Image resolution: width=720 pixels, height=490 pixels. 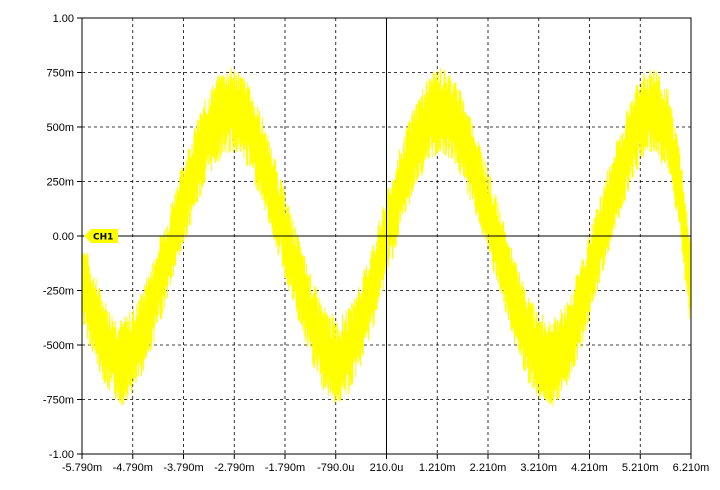 What do you see at coordinates (387, 468) in the screenshot?
I see `x-tick-label: 210.0u` at bounding box center [387, 468].